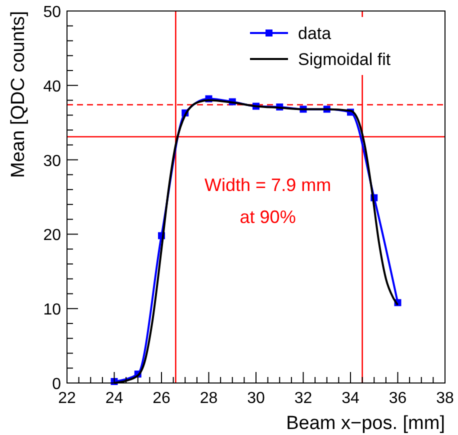  Describe the element at coordinates (303, 398) in the screenshot. I see `x-tick-label: 32` at that location.